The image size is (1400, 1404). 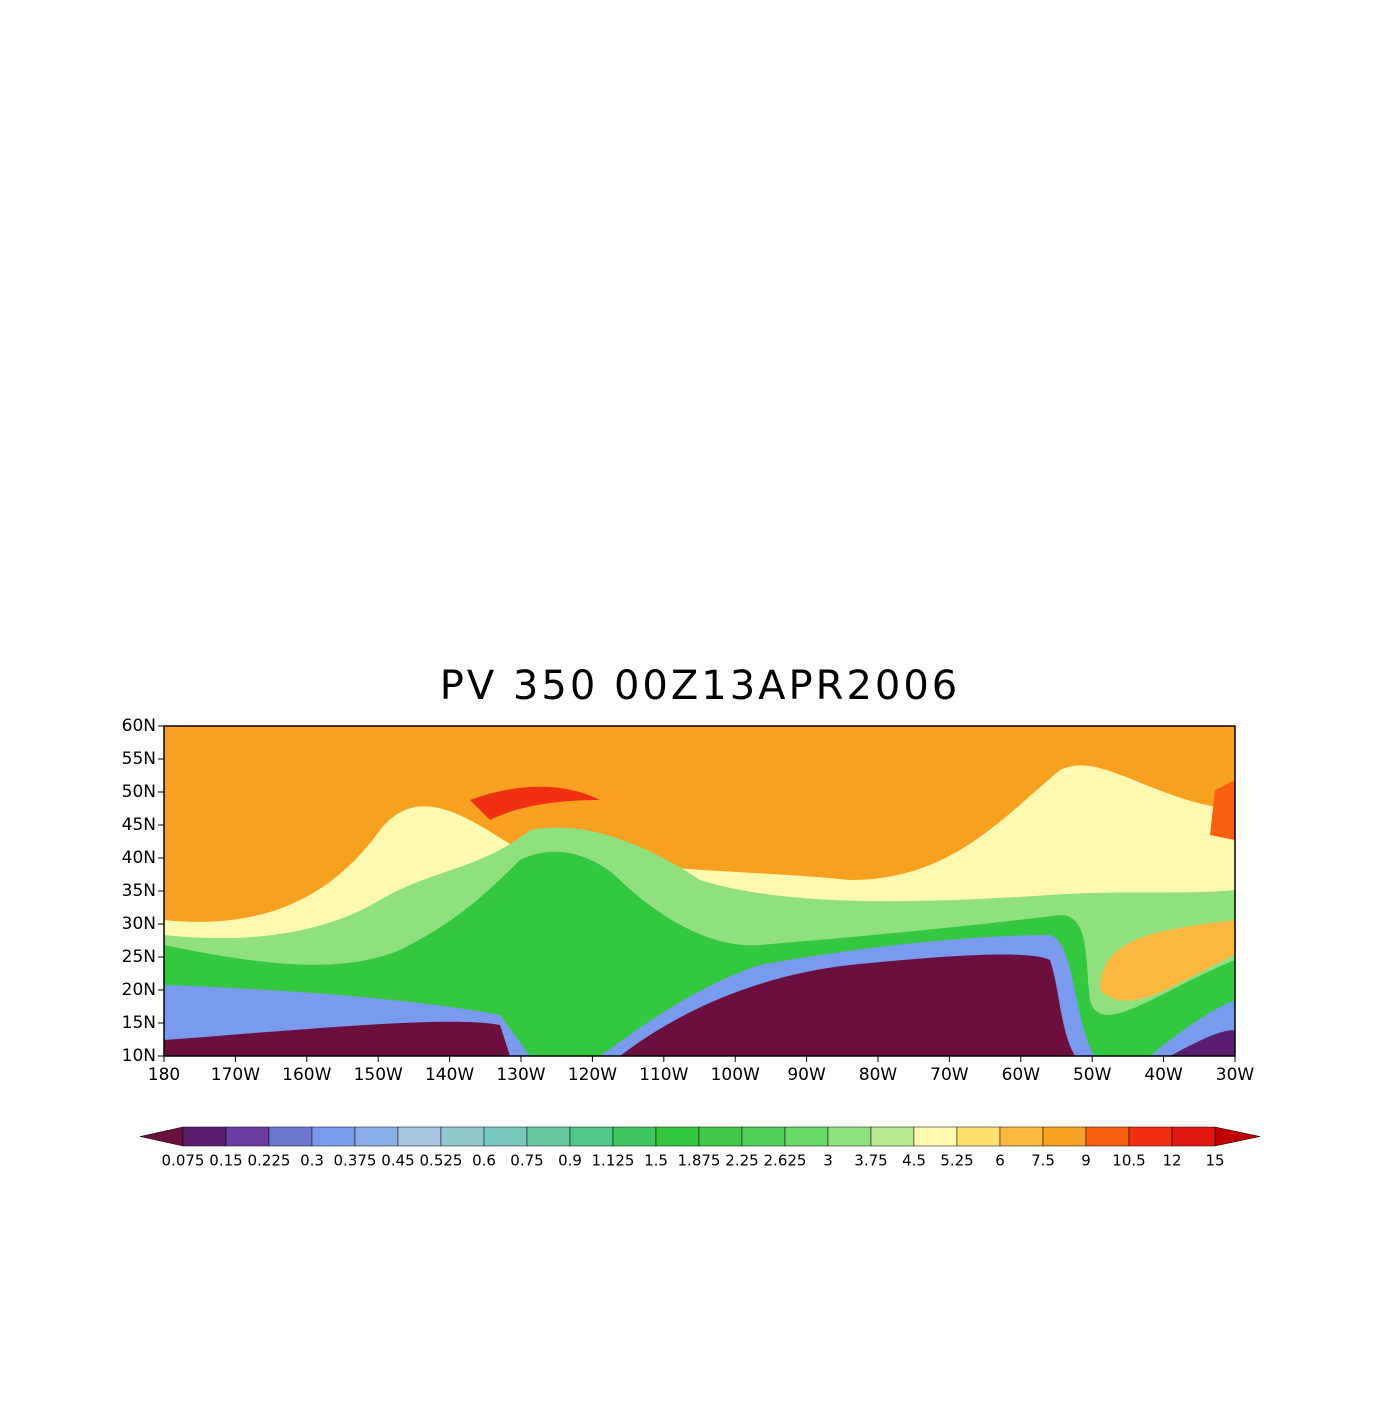 What do you see at coordinates (1237, 1136) in the screenshot?
I see `colorbar-high-arrow` at bounding box center [1237, 1136].